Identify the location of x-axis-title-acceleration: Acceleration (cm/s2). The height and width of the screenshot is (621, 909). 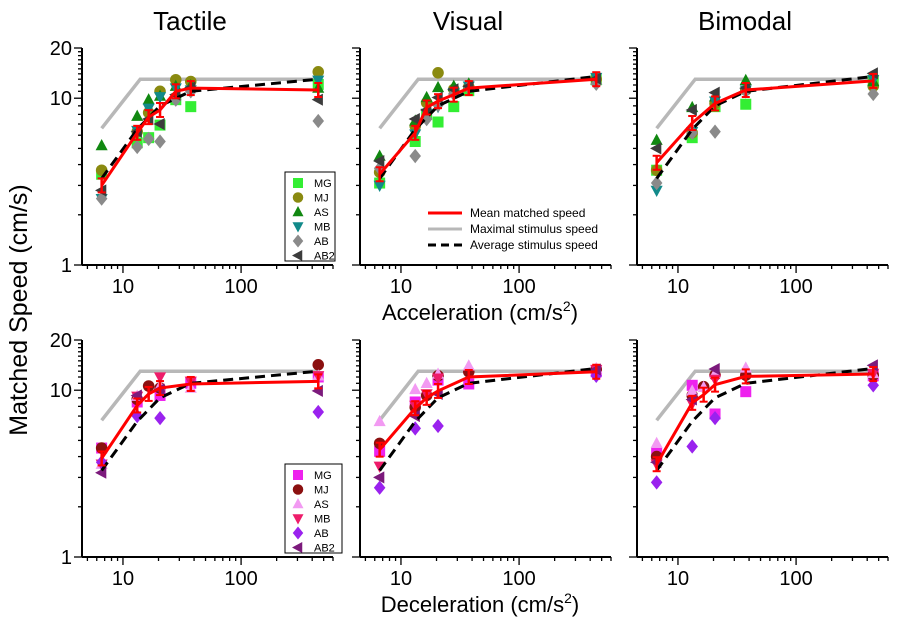
(480, 311).